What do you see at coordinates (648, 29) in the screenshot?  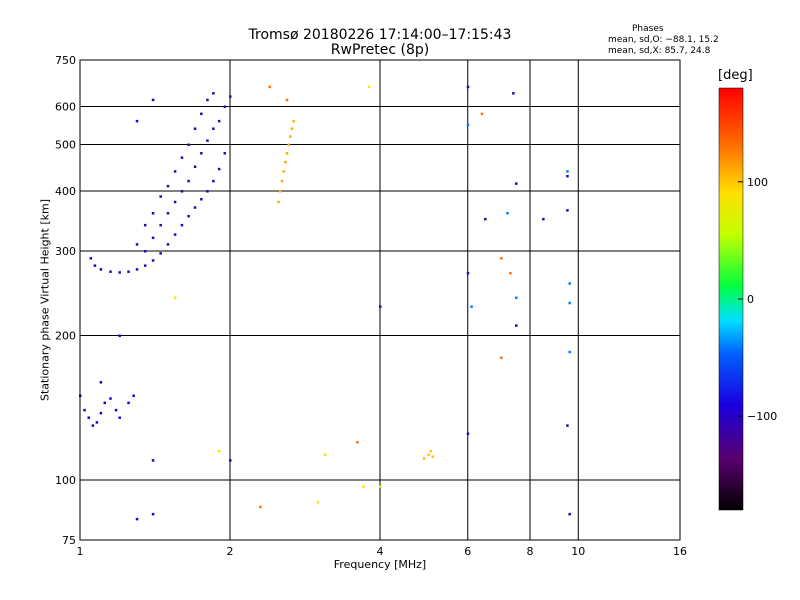 I see `stats-heading: Phases` at bounding box center [648, 29].